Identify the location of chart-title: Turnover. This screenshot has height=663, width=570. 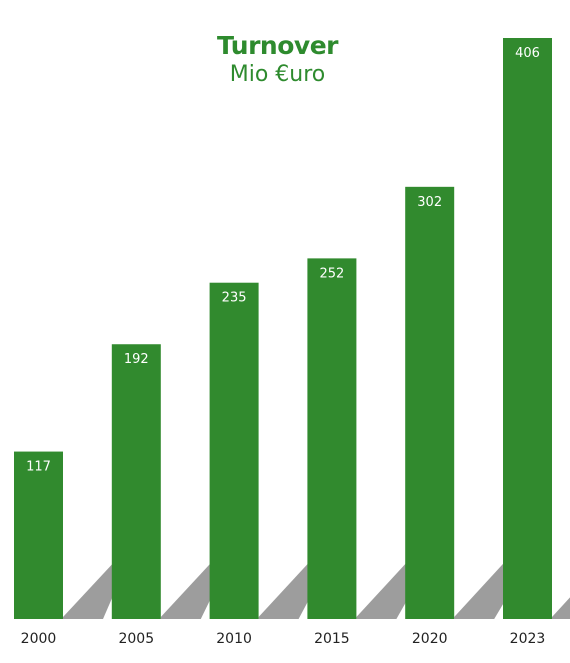
(278, 45).